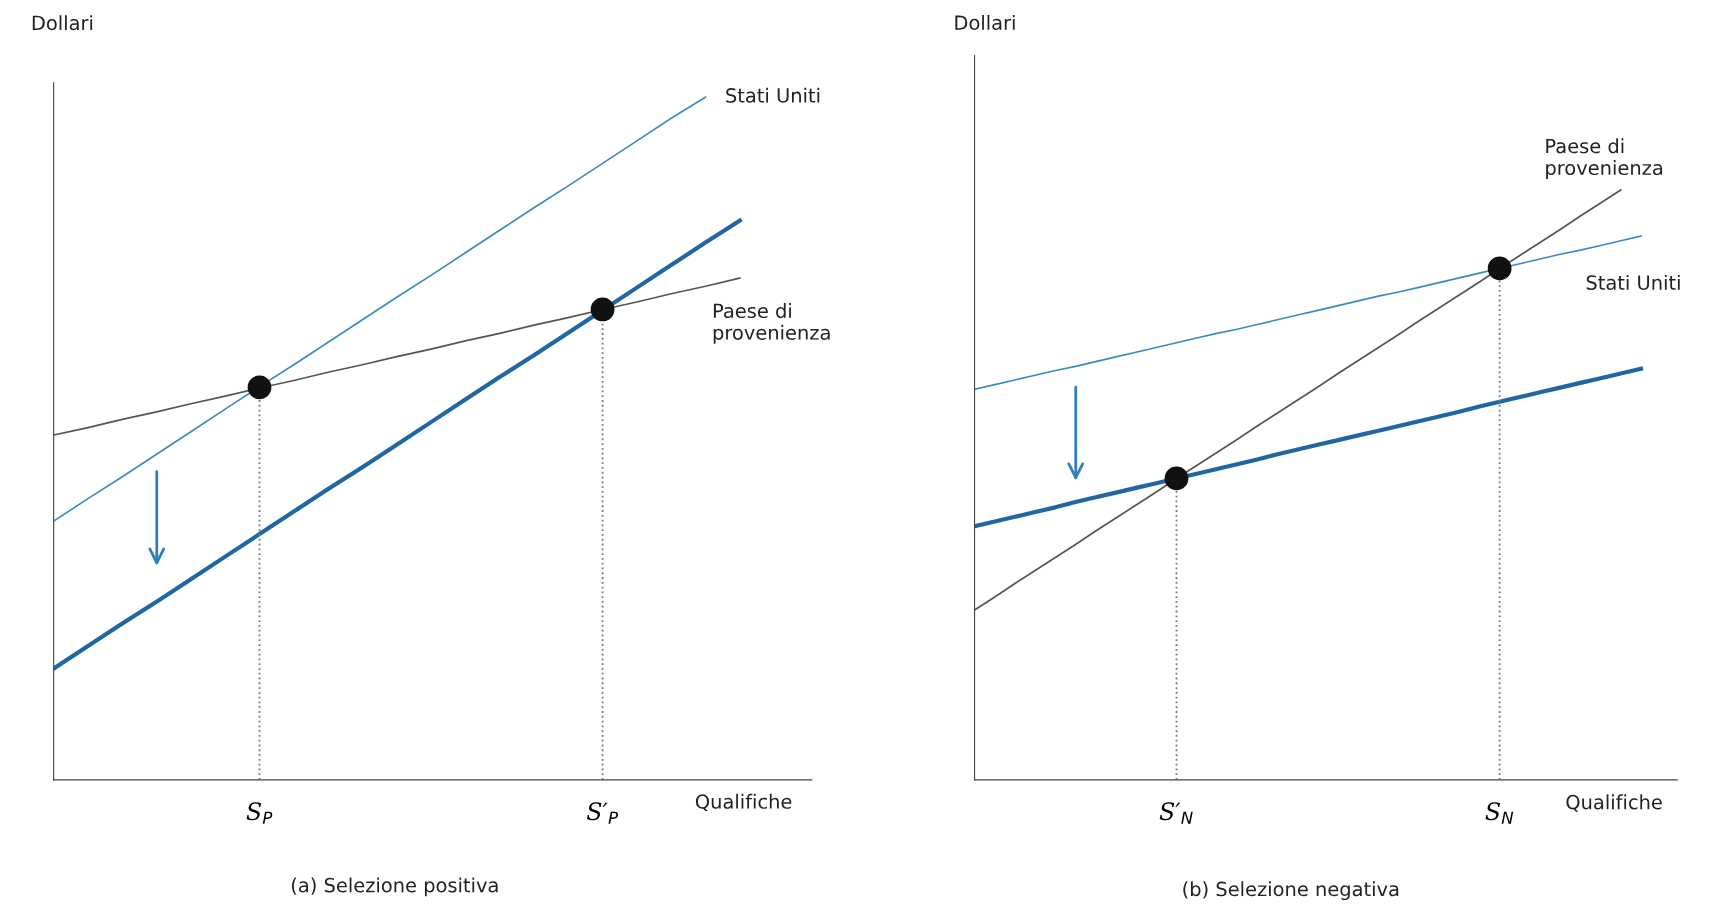 This screenshot has width=1731, height=910. Describe the element at coordinates (1499, 813) in the screenshot. I see `x-tick-label: S$_{N}$` at that location.